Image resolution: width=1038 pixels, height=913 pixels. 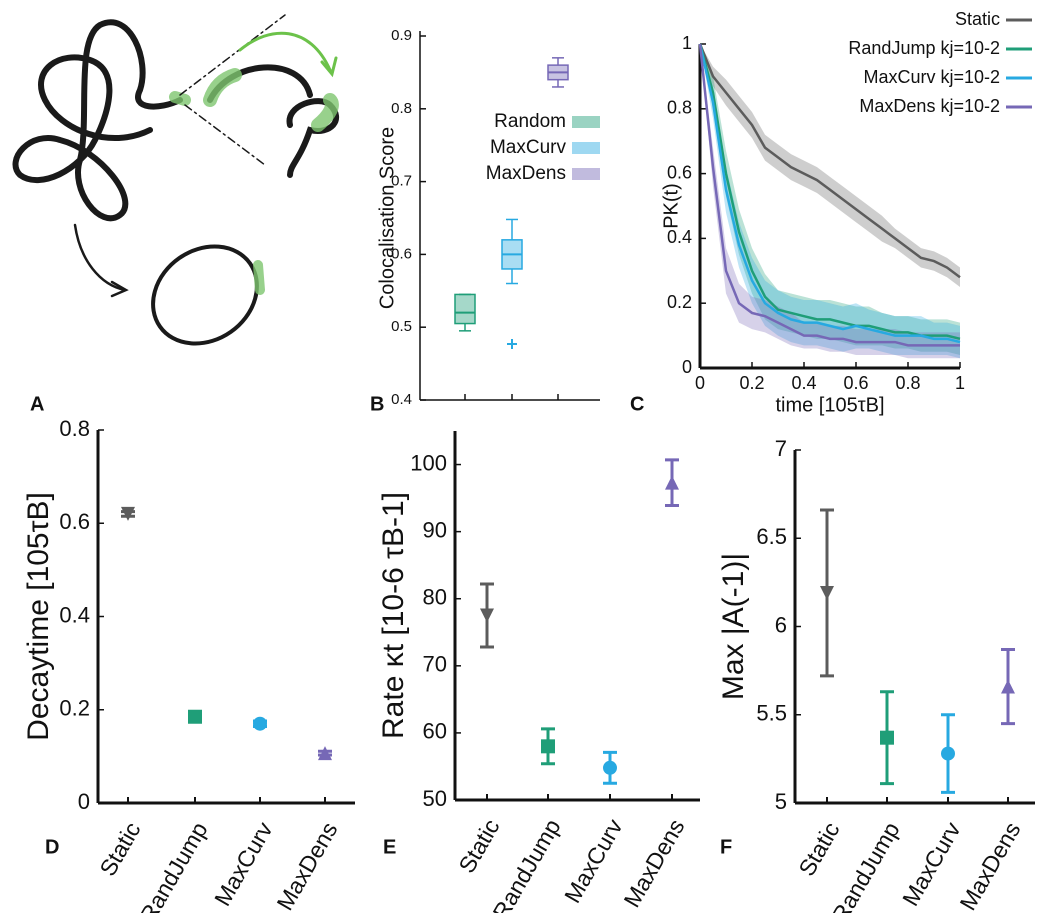 I want to click on y-tick-label: 7, so click(x=781, y=448).